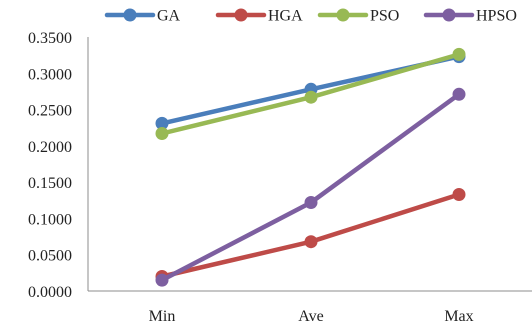  I want to click on x-tick-label: Ave, so click(310, 316).